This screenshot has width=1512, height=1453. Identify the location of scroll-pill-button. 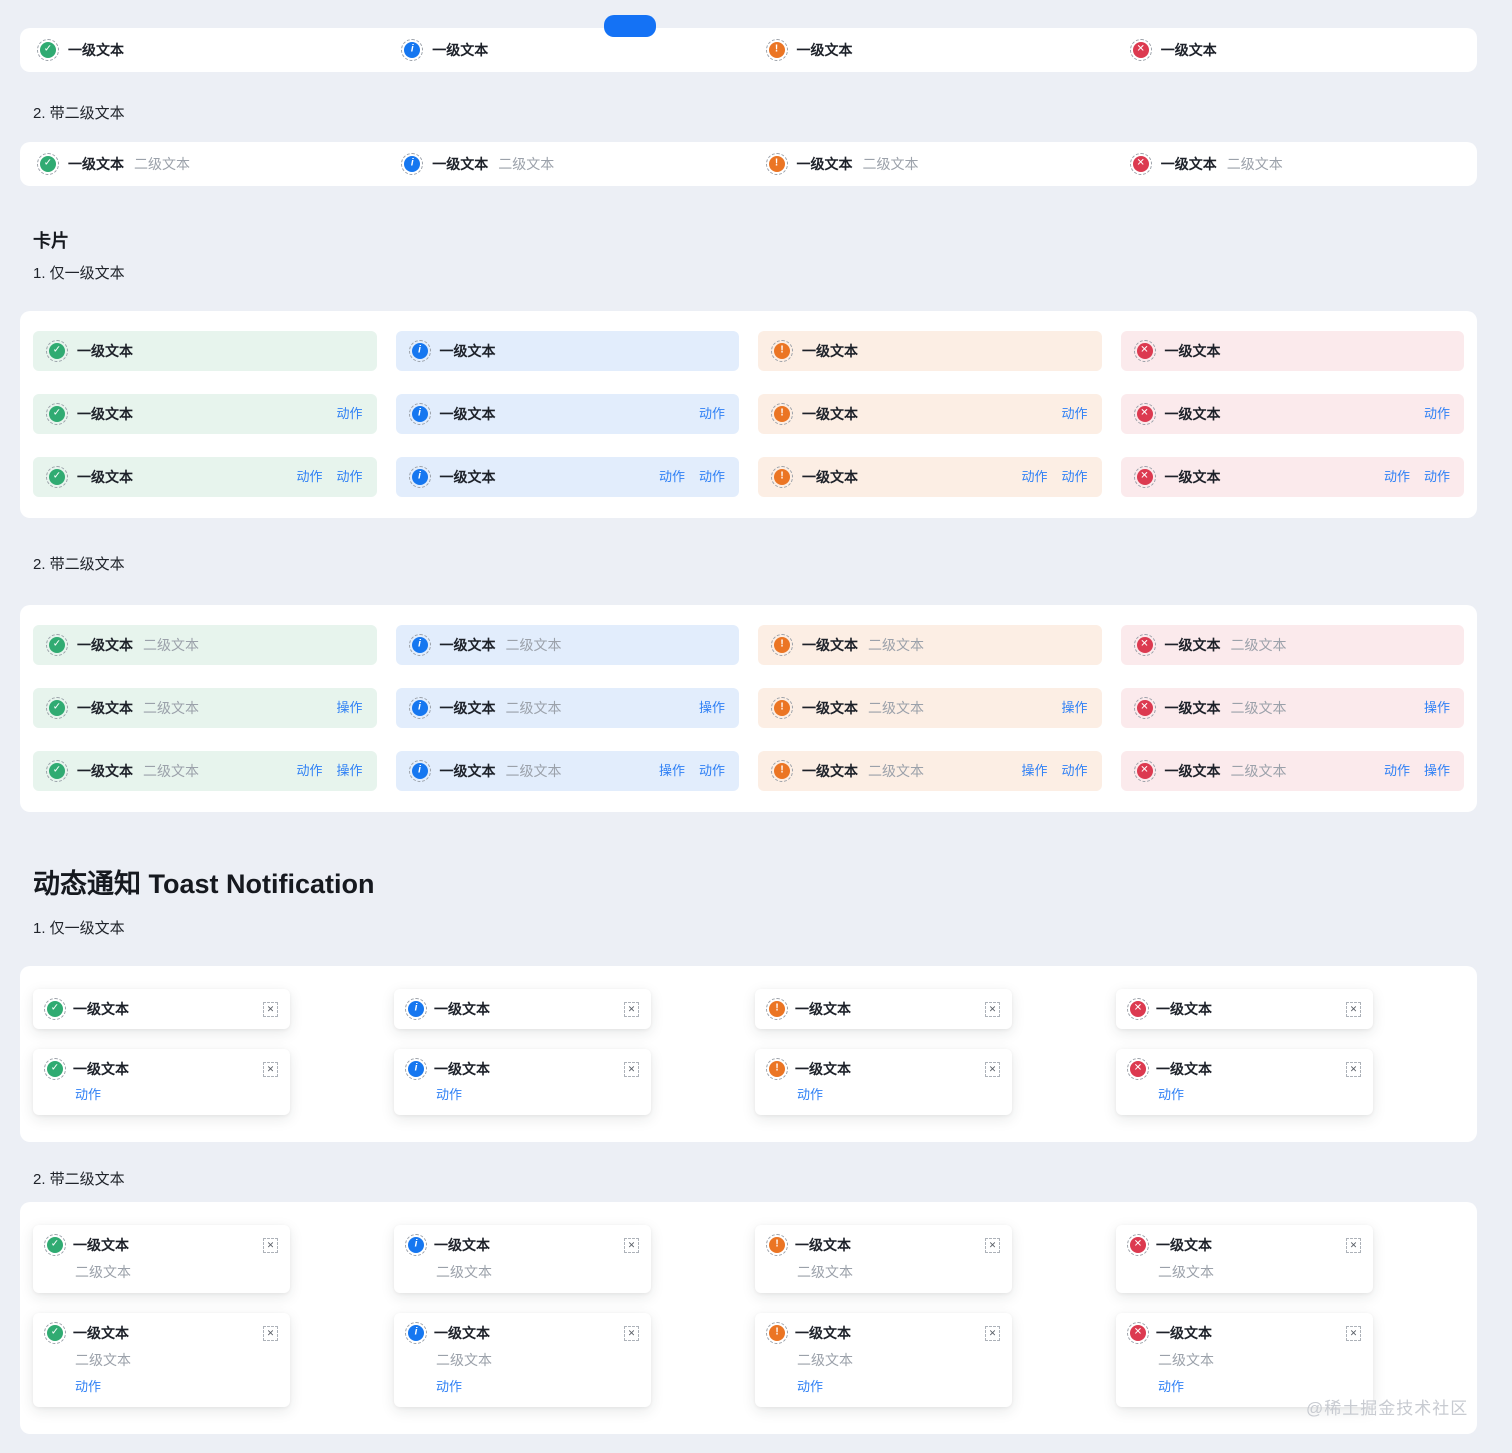
(630, 26).